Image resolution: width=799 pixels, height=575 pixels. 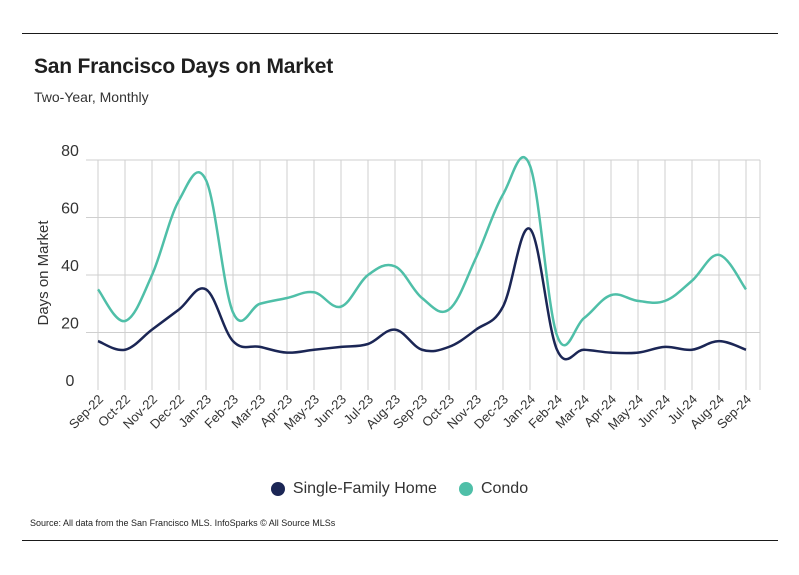 I want to click on legend-label: Single-Family Home, so click(x=364, y=488).